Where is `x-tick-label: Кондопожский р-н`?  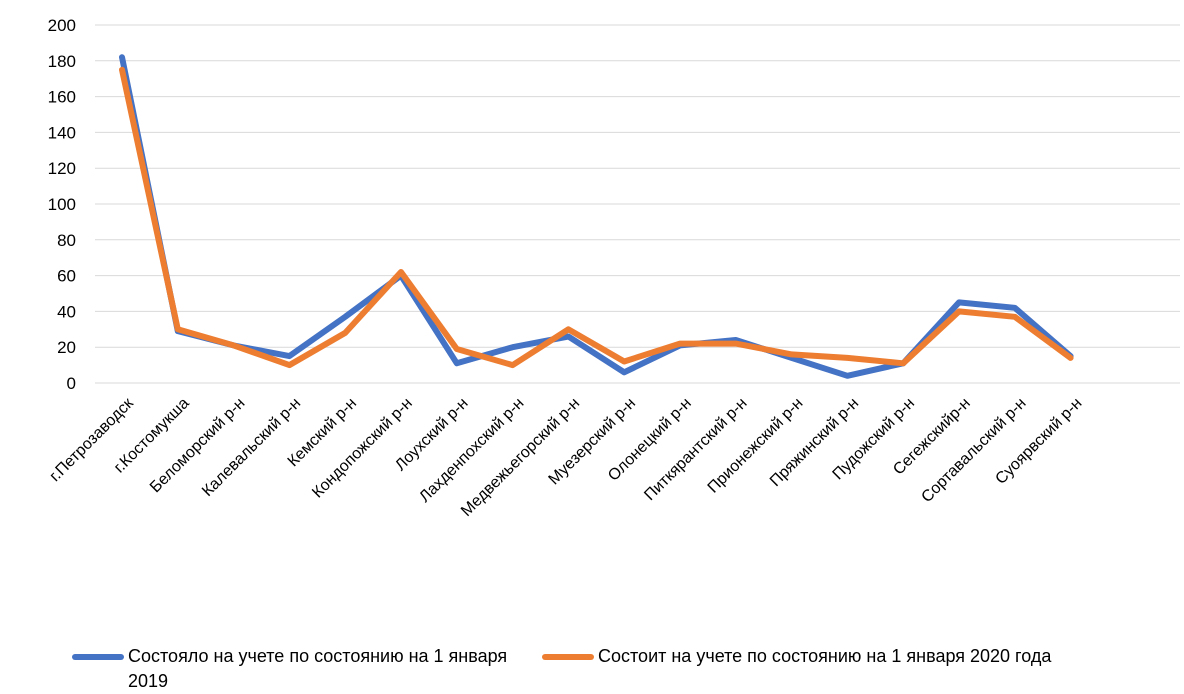 x-tick-label: Кондопожский р-н is located at coordinates (362, 448).